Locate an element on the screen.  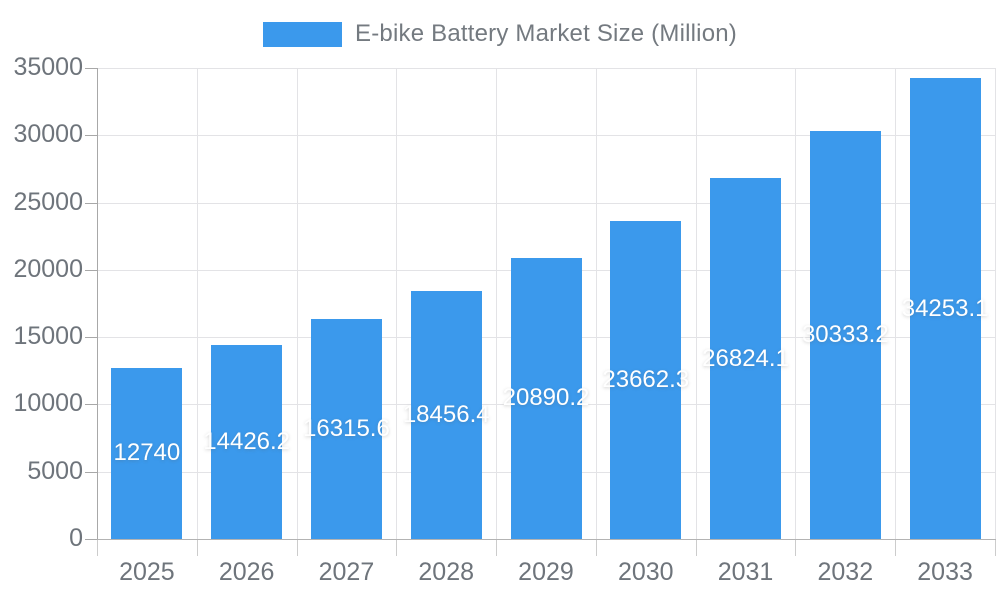
y-tick-label: 10000 is located at coordinates (48, 403).